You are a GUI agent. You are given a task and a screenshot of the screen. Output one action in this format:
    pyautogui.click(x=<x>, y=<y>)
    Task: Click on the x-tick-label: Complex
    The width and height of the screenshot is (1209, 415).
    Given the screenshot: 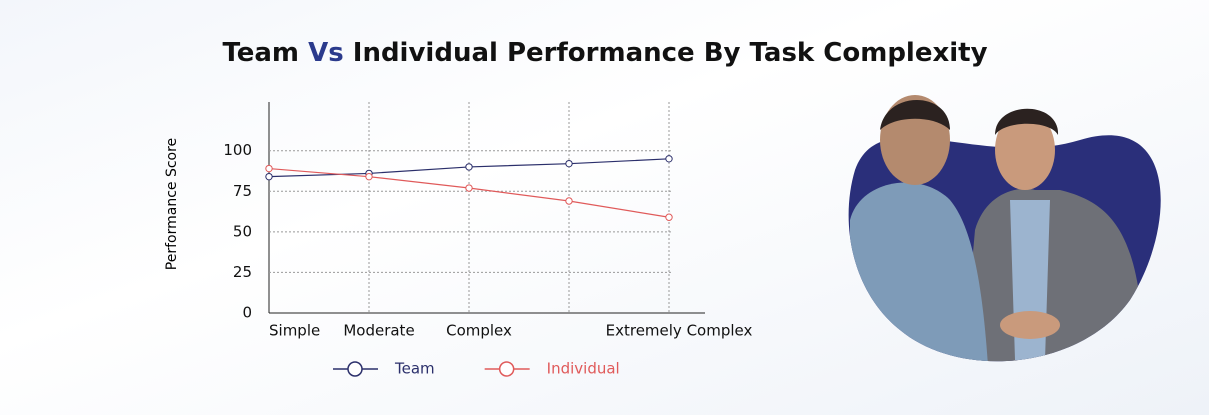 What is the action you would take?
    pyautogui.click(x=479, y=331)
    